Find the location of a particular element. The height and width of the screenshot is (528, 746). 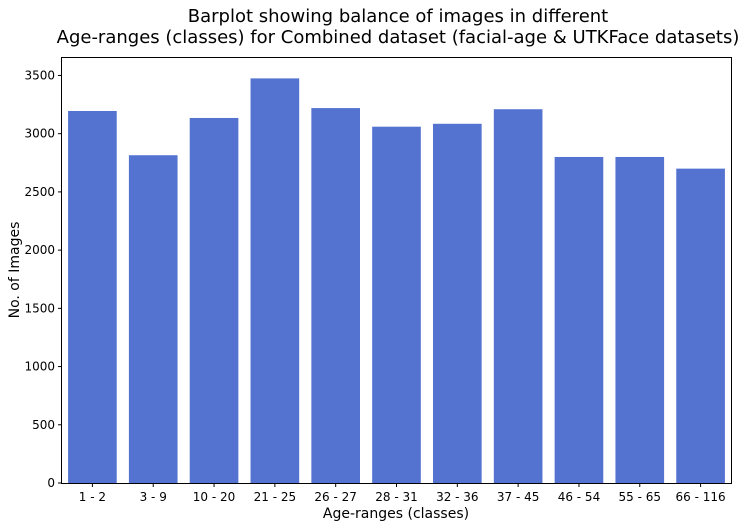

y-tick-label: 2000 is located at coordinates (39, 250).